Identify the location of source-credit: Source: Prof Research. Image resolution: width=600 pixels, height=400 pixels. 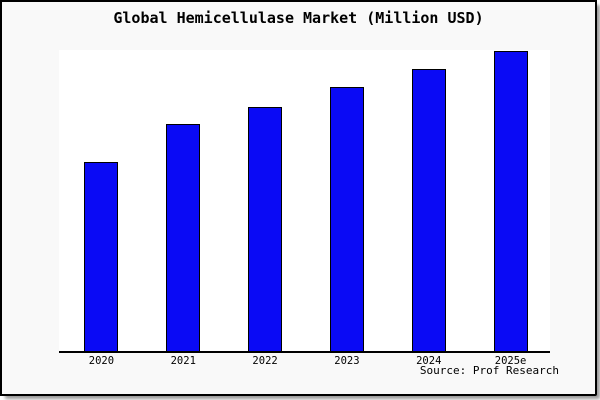
(489, 370).